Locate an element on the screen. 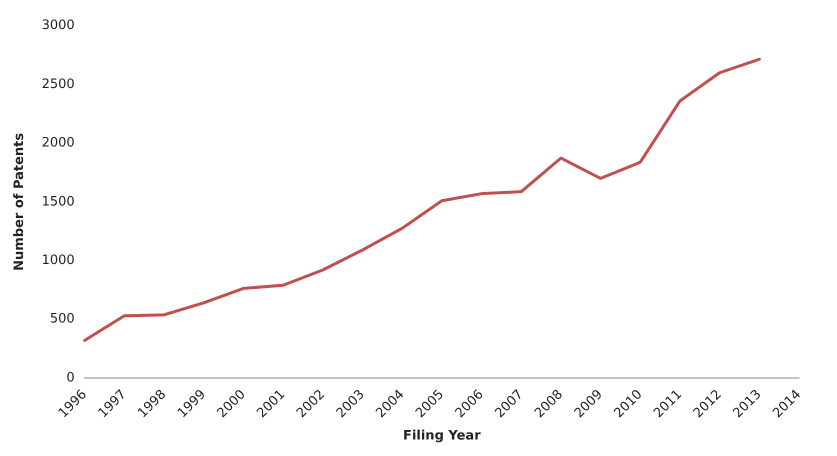  y-tick-label: 1500 is located at coordinates (58, 202).